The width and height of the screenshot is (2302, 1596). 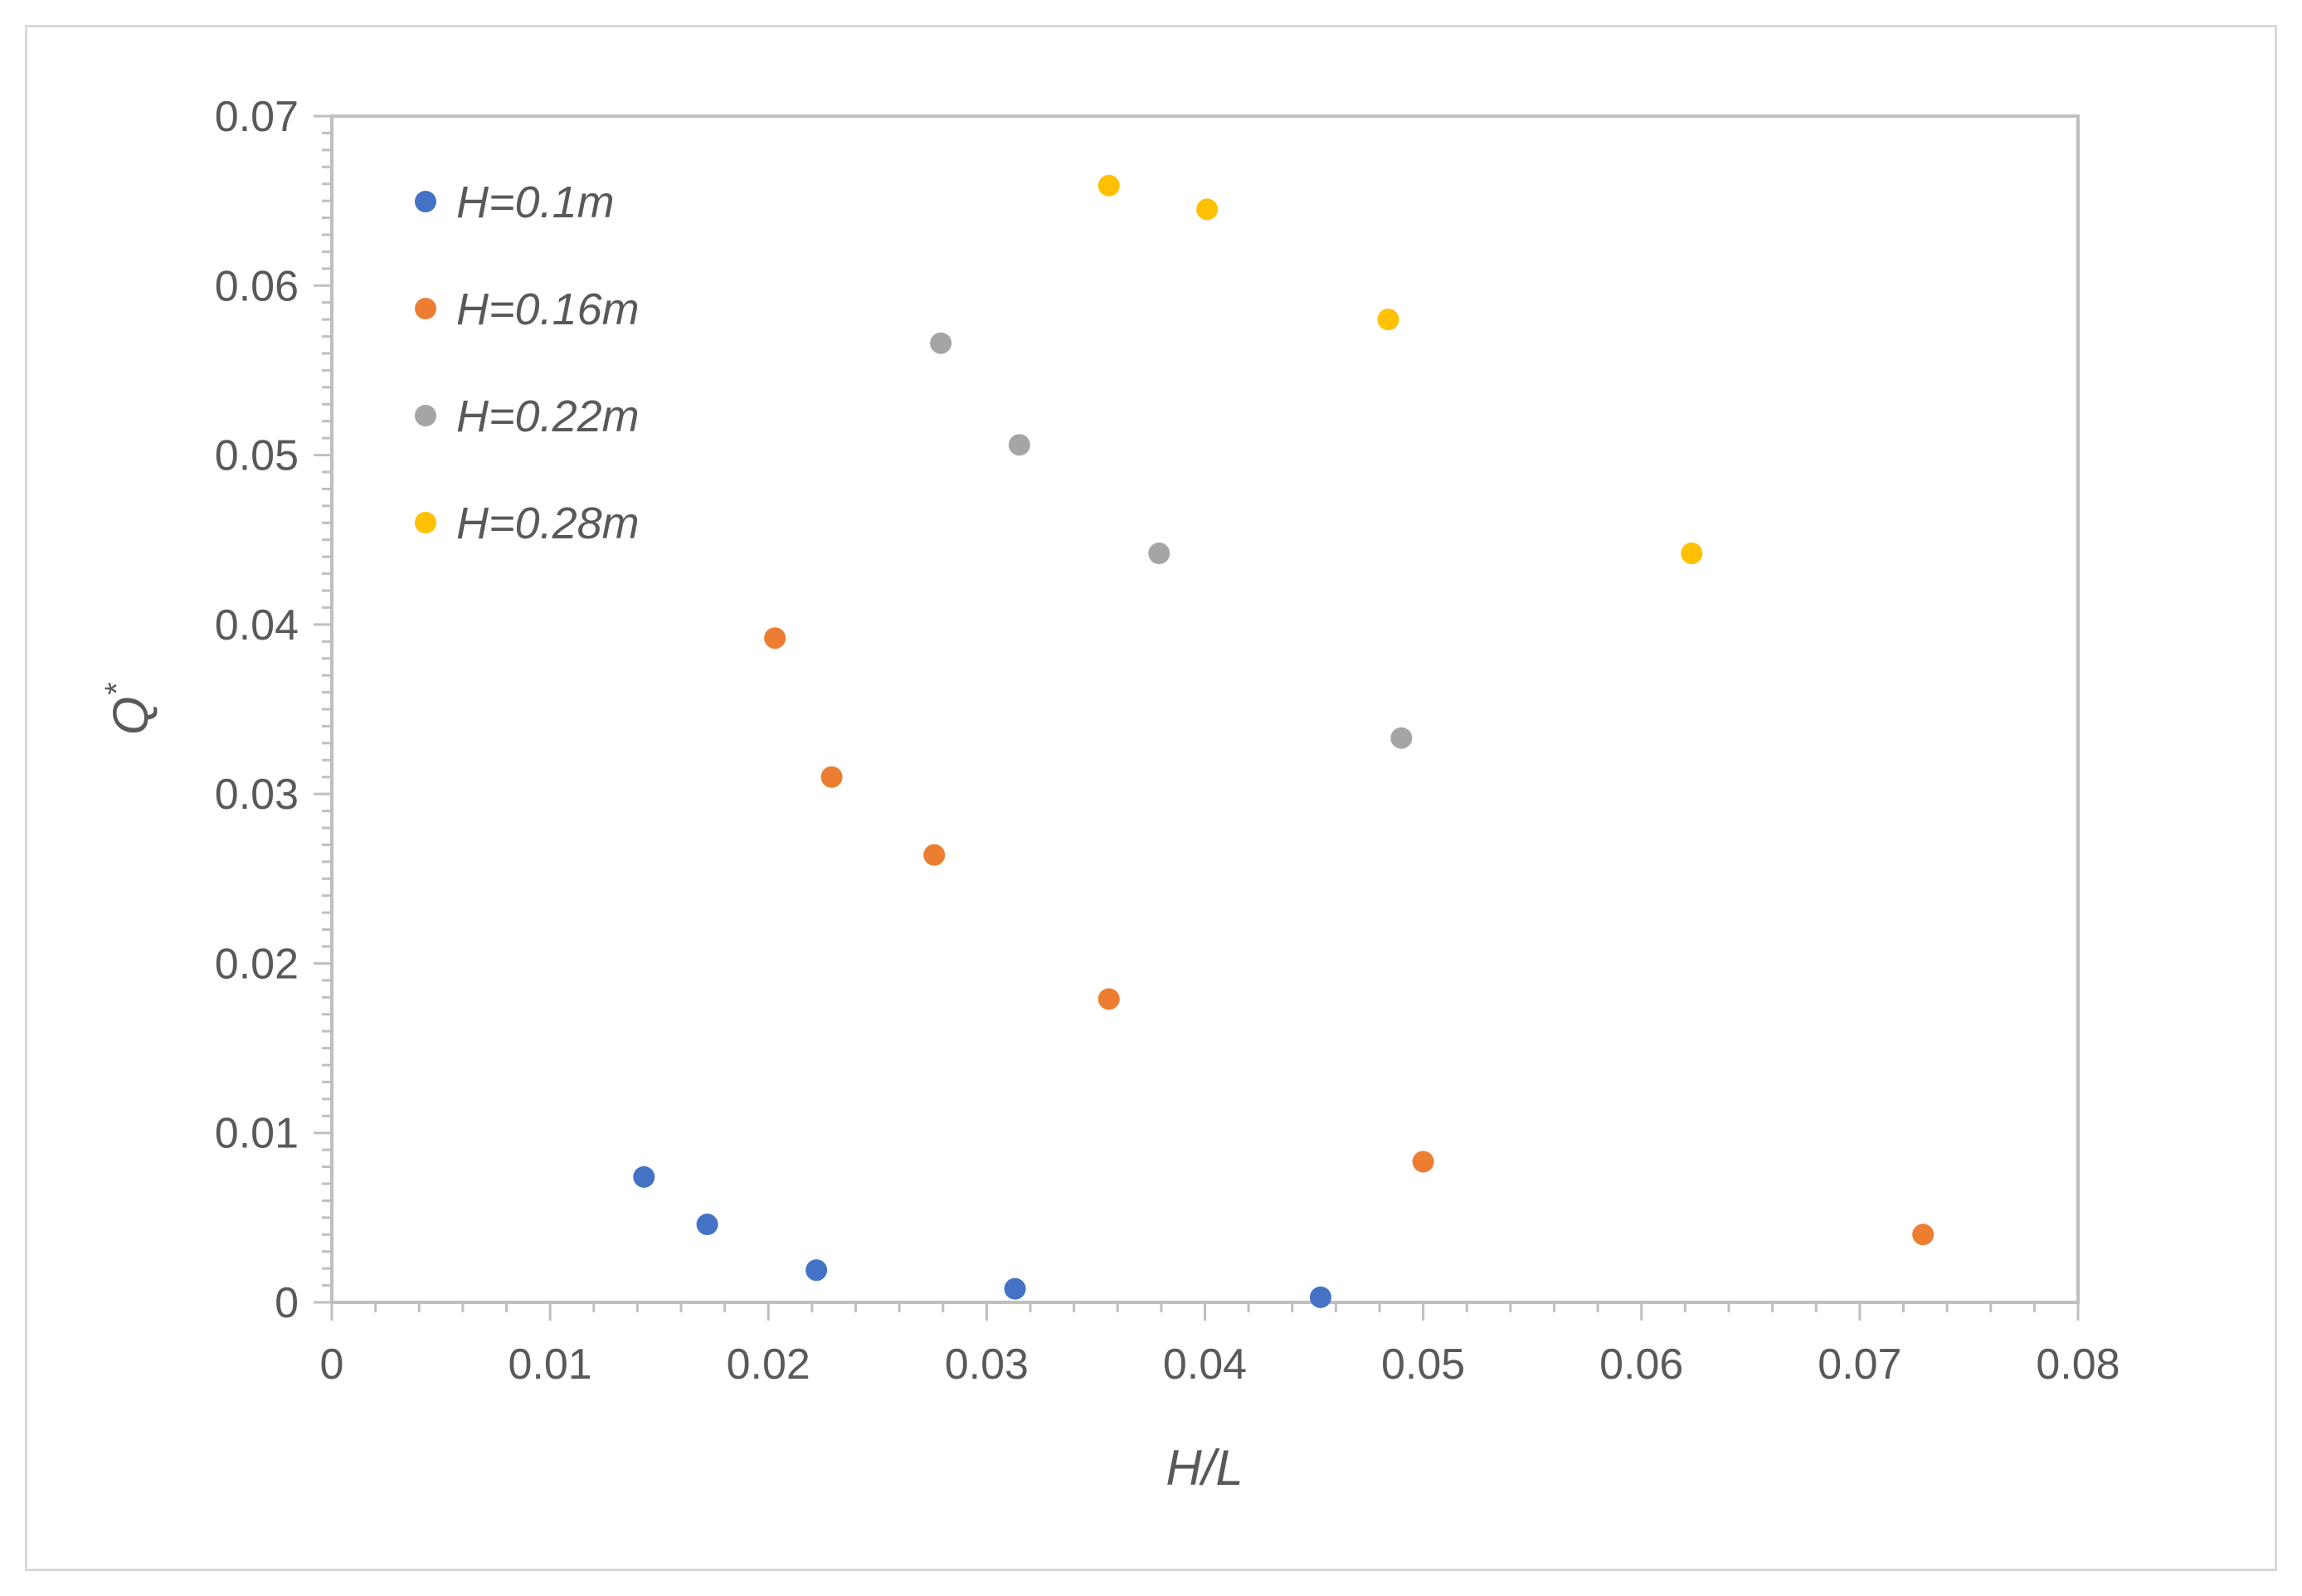 I want to click on legend-item: H=0.22m, so click(x=527, y=416).